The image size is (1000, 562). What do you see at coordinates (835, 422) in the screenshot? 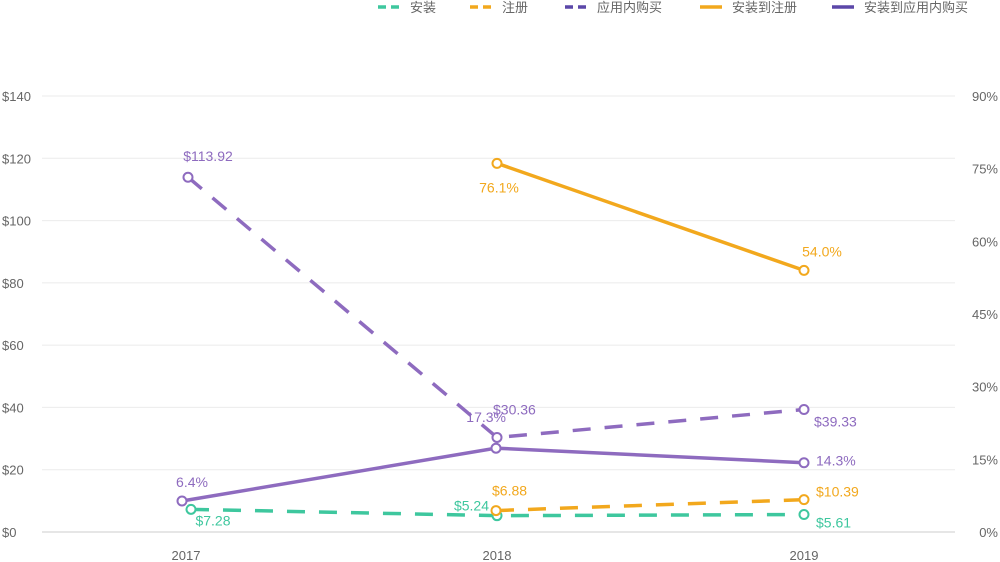
I see `data-label: $39.33` at bounding box center [835, 422].